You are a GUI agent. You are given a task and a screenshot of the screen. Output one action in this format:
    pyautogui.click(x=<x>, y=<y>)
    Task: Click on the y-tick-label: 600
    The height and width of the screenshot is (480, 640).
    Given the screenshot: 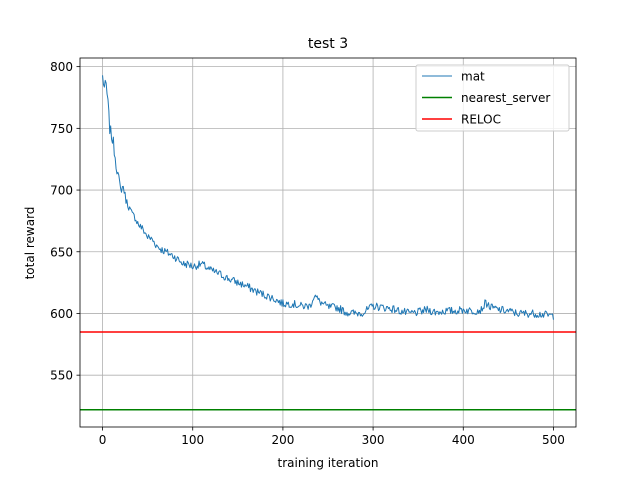 What is the action you would take?
    pyautogui.click(x=61, y=314)
    